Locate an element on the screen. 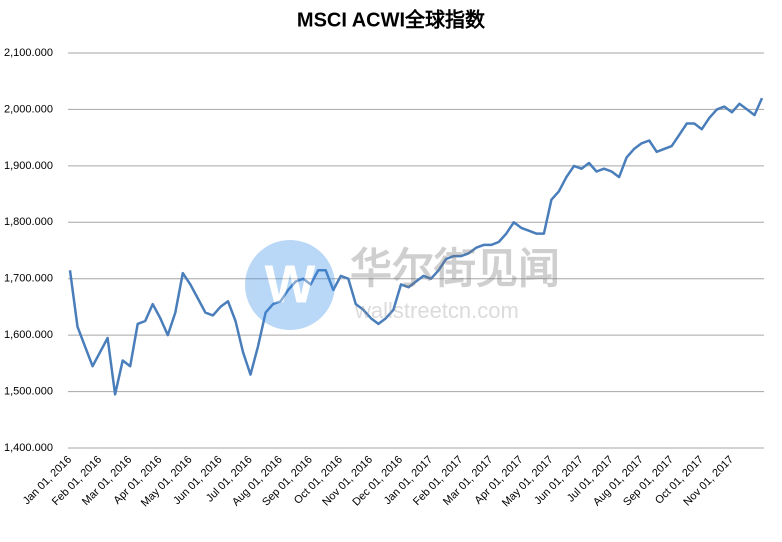  chart-title: MSCI ACWI全球指数 is located at coordinates (391, 19).